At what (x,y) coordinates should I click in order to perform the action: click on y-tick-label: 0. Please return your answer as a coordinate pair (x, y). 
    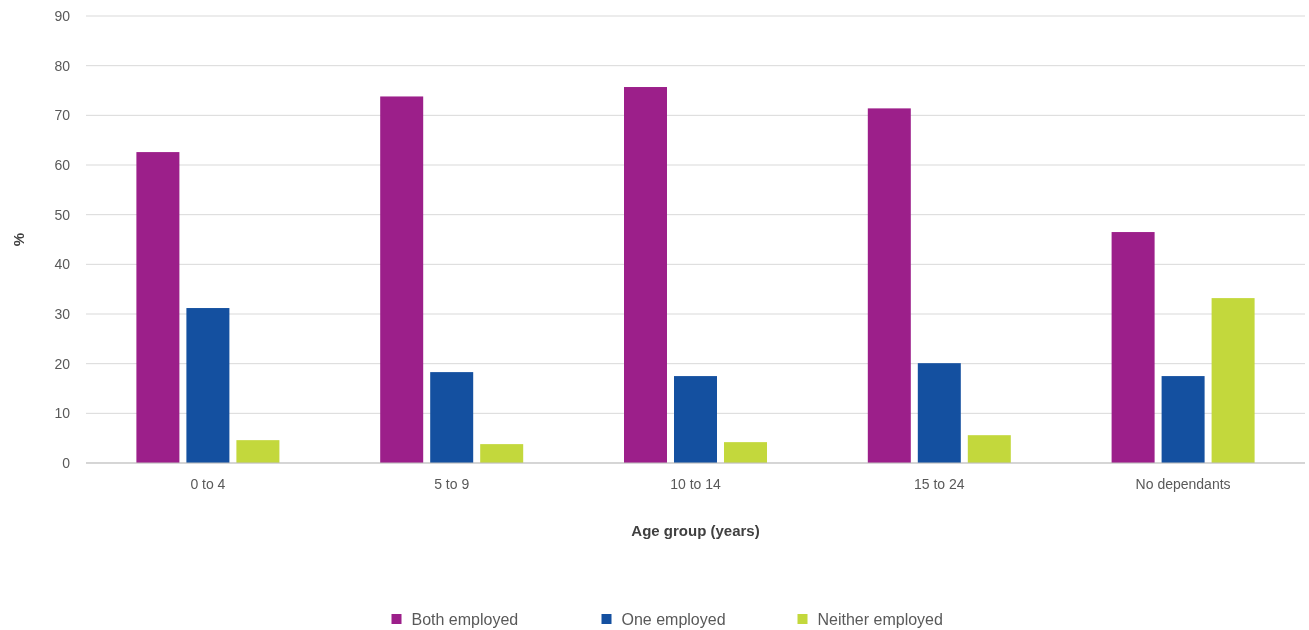
    Looking at the image, I should click on (66, 462).